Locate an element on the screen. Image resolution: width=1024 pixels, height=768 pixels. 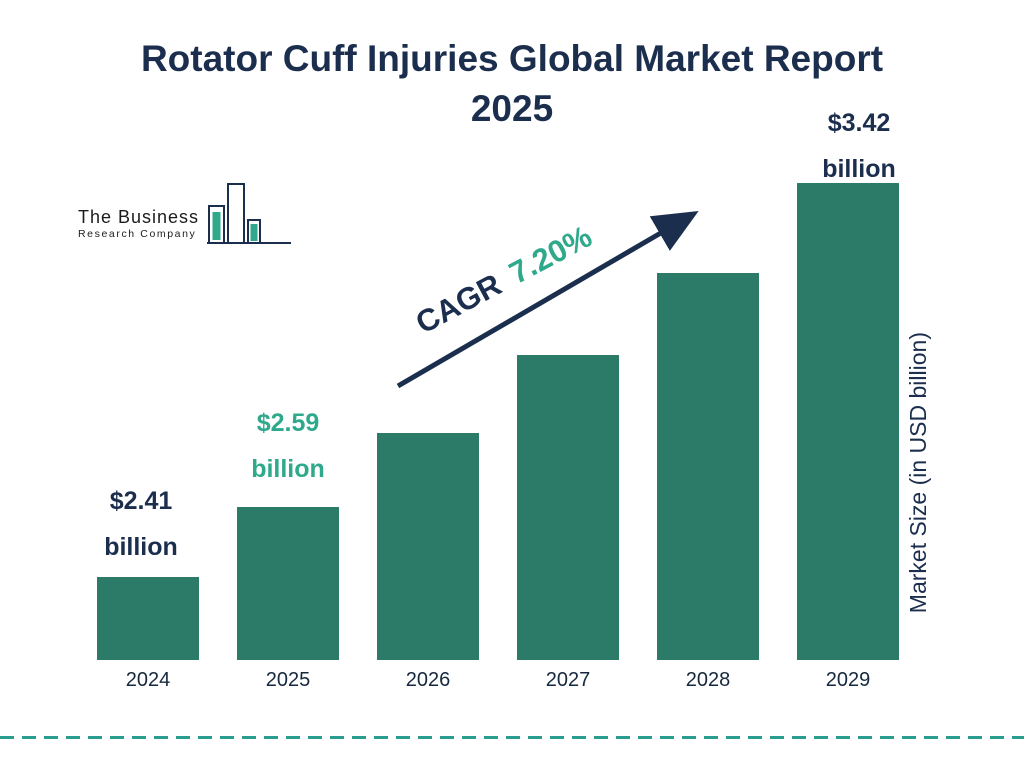
value-label-2025: $2.59 billion is located at coordinates (288, 446).